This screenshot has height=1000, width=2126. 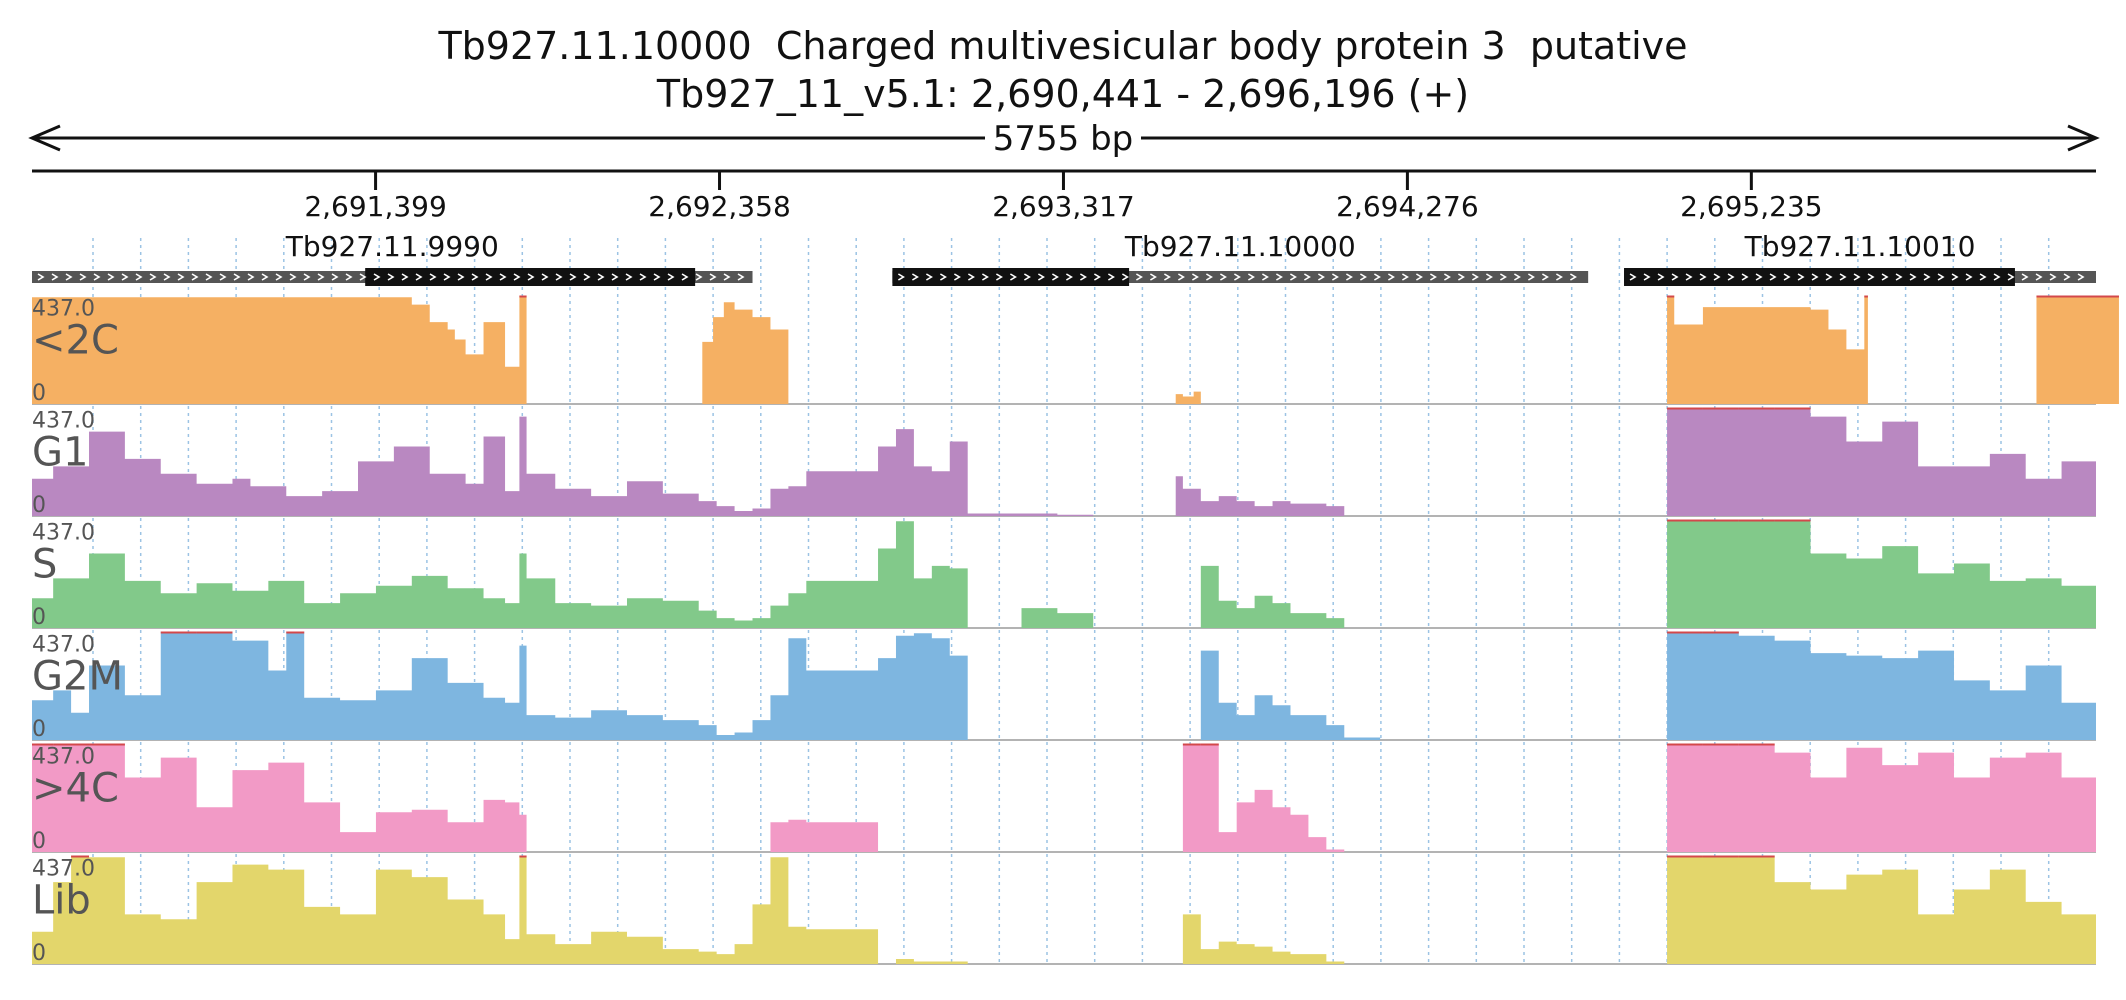 What do you see at coordinates (61, 901) in the screenshot?
I see `series-label: Lib` at bounding box center [61, 901].